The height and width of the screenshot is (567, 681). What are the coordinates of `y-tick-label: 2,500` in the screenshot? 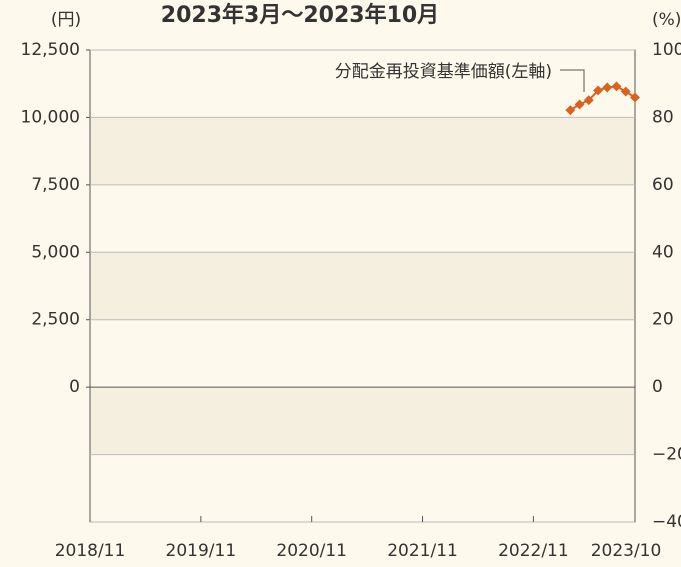 It's located at (55, 320).